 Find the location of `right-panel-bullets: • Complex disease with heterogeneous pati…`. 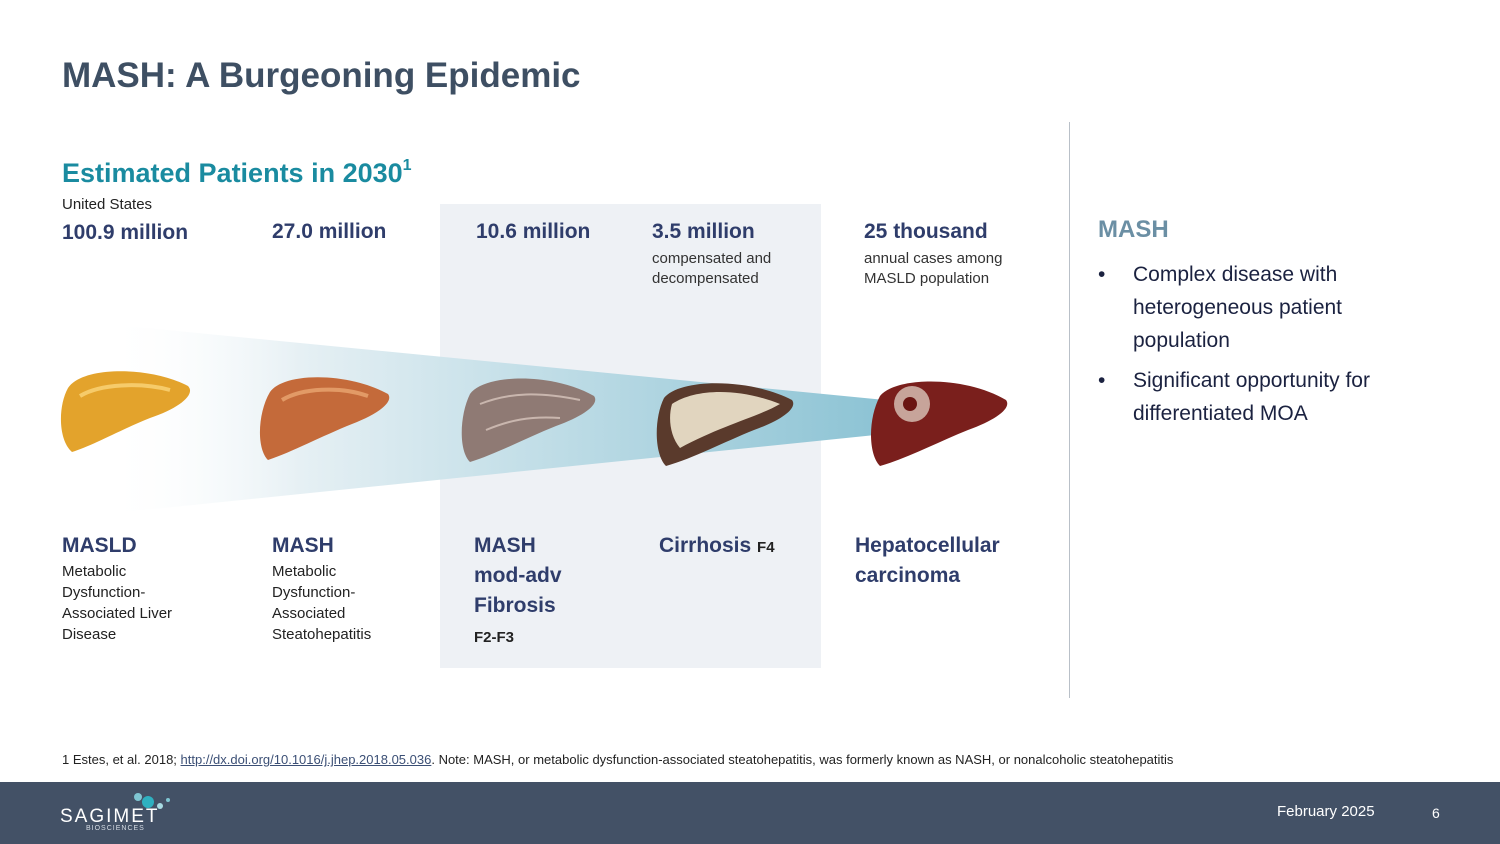

right-panel-bullets: • Complex disease with heterogeneous pati… is located at coordinates (1268, 347).